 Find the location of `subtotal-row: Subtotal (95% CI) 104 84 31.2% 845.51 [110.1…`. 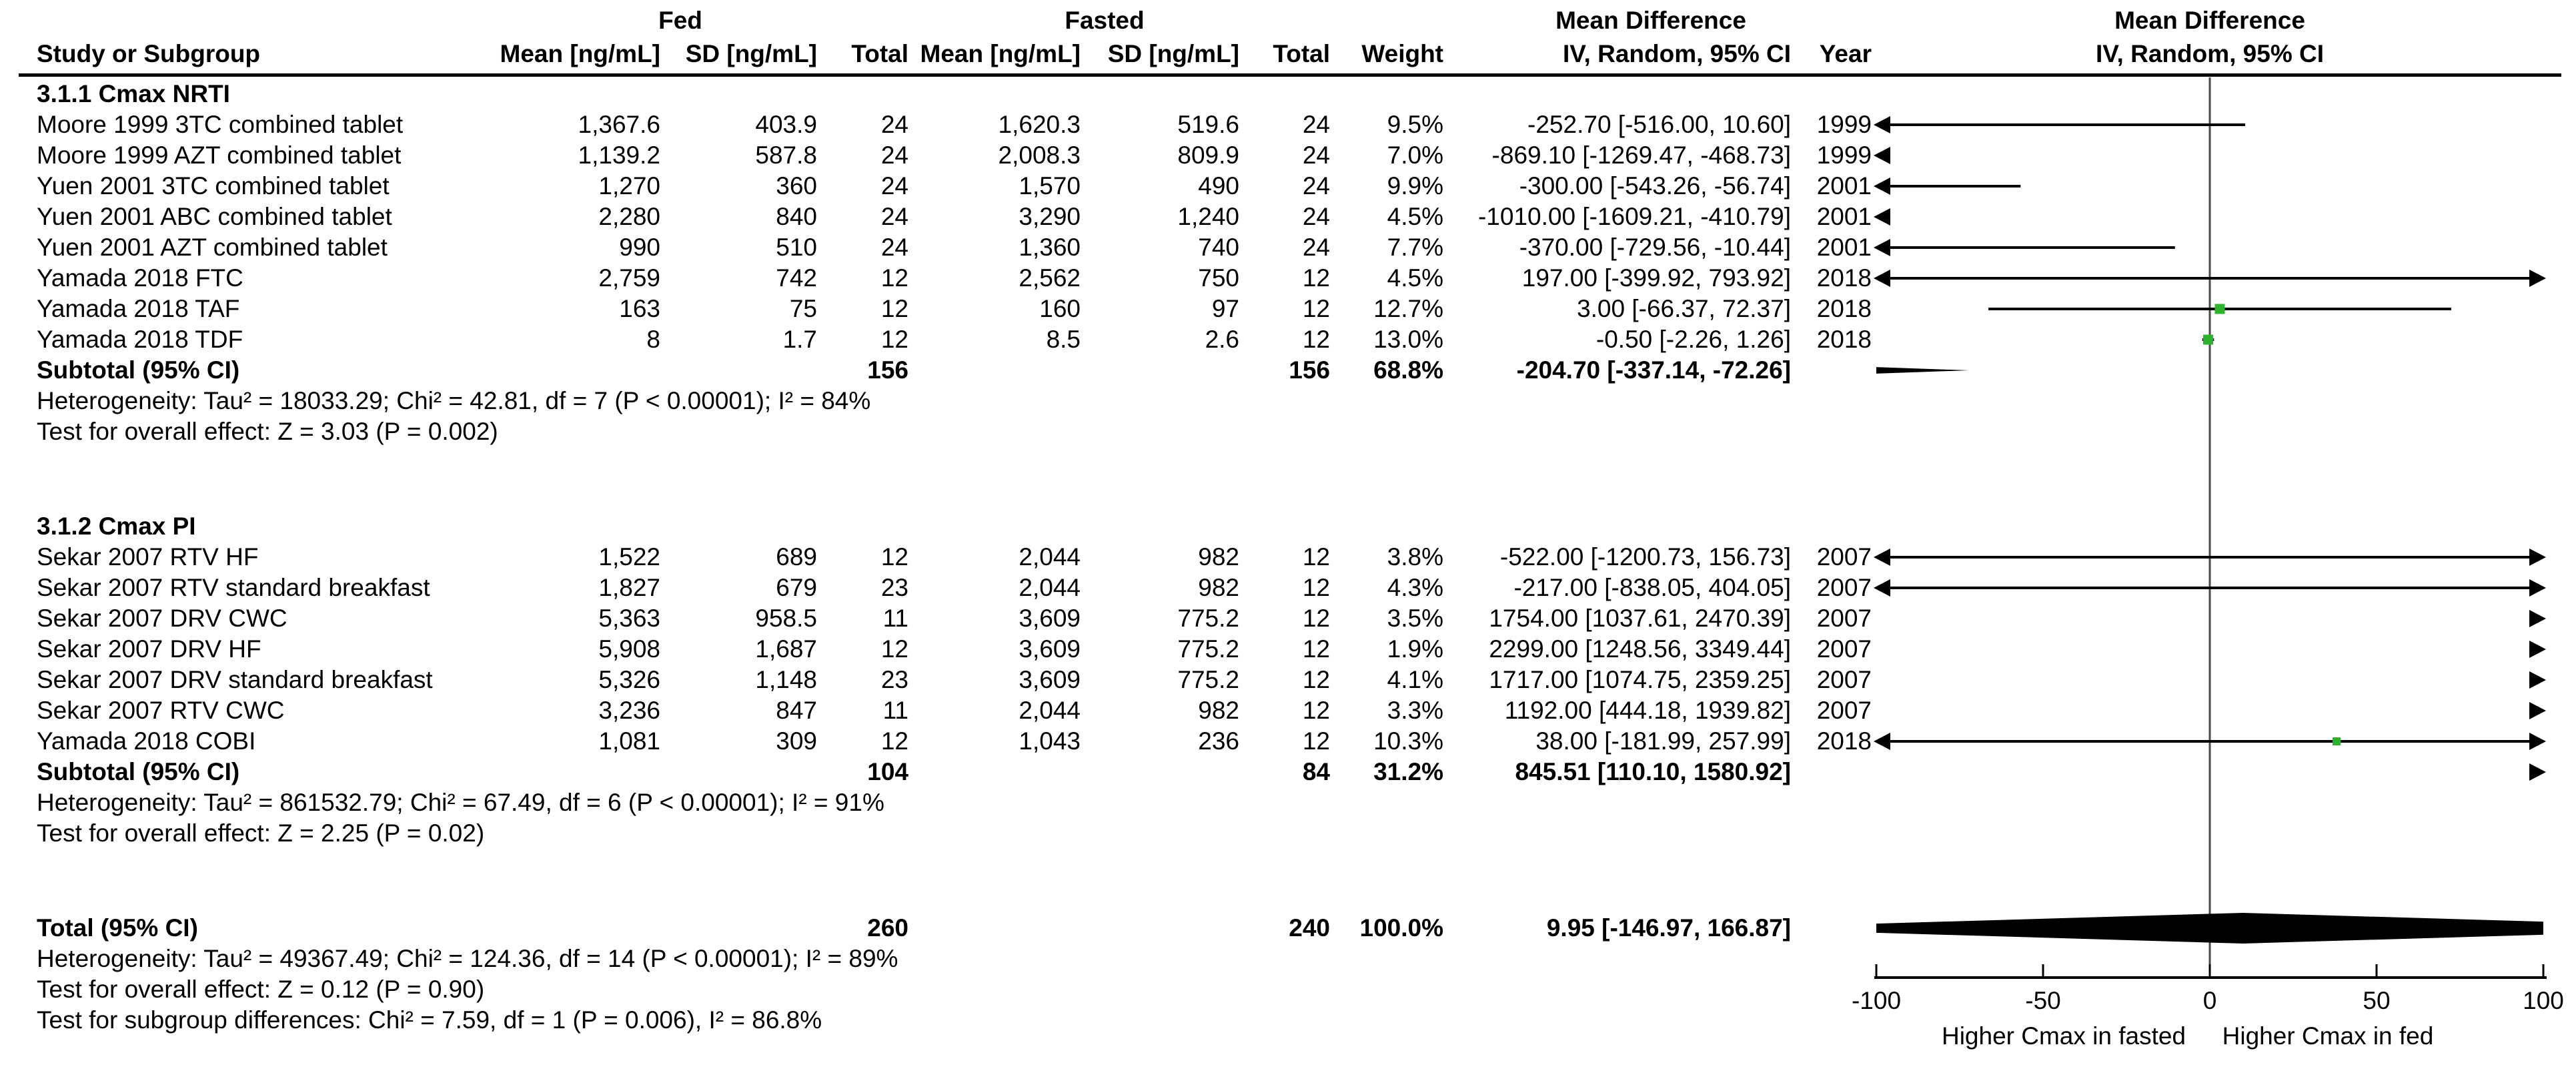

subtotal-row: Subtotal (95% CI) 104 84 31.2% 845.51 [110.1… is located at coordinates (1288, 772).